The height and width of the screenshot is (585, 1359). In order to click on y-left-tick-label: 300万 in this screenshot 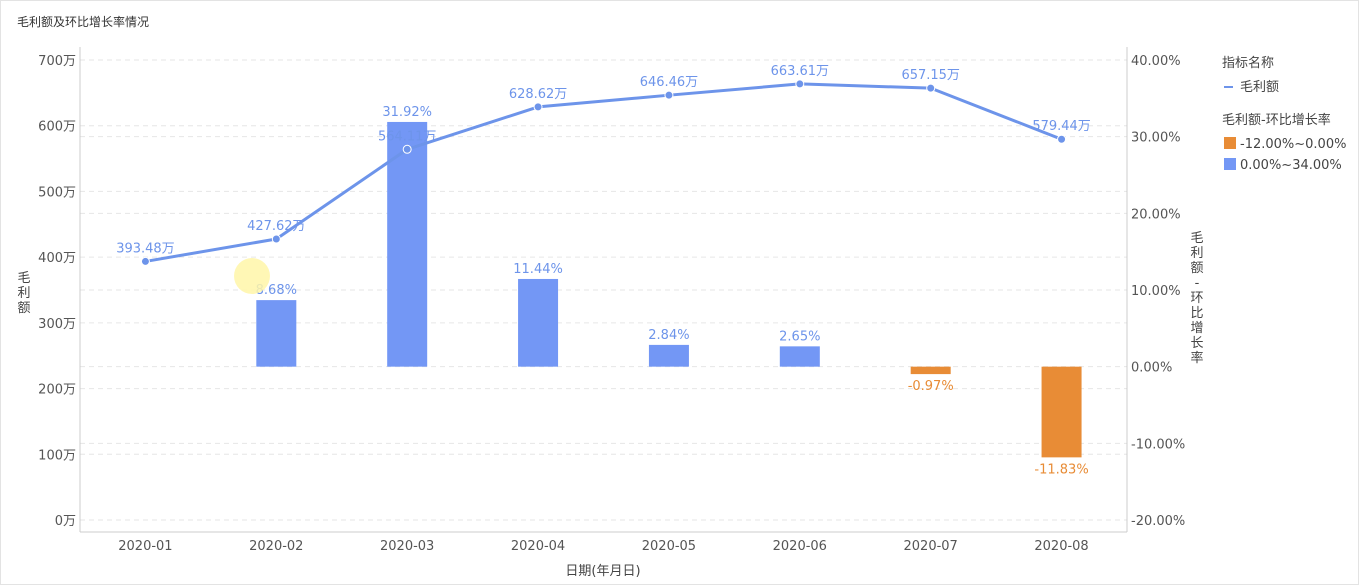, I will do `click(57, 324)`.